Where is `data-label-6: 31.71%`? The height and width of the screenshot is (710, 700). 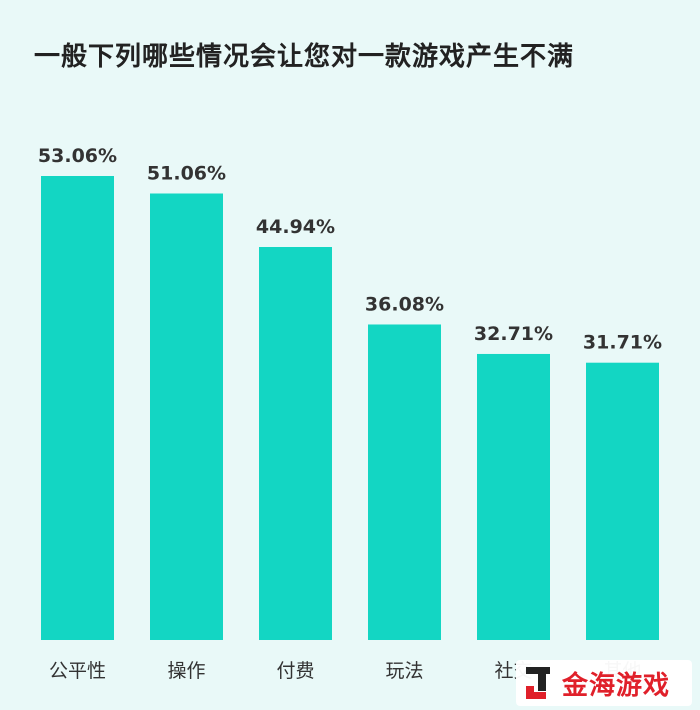
data-label-6: 31.71% is located at coordinates (622, 343).